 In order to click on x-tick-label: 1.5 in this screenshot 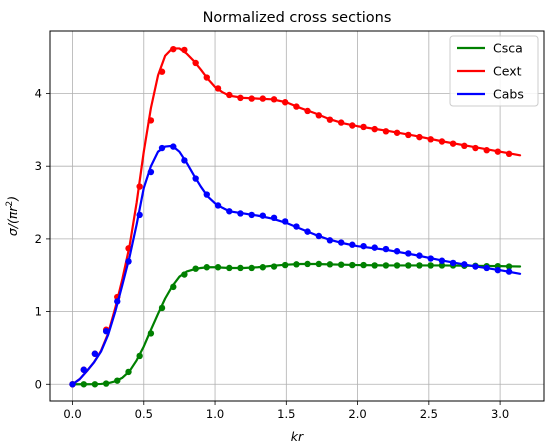, I will do `click(286, 414)`.